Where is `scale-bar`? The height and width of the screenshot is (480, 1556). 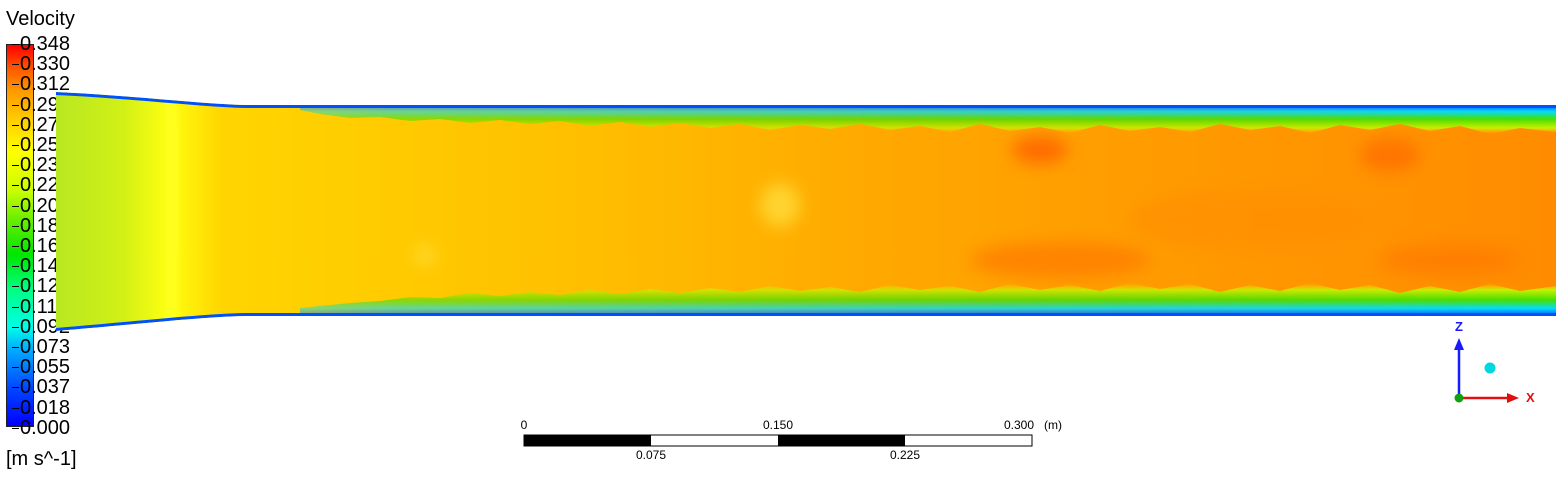 scale-bar is located at coordinates (778, 440).